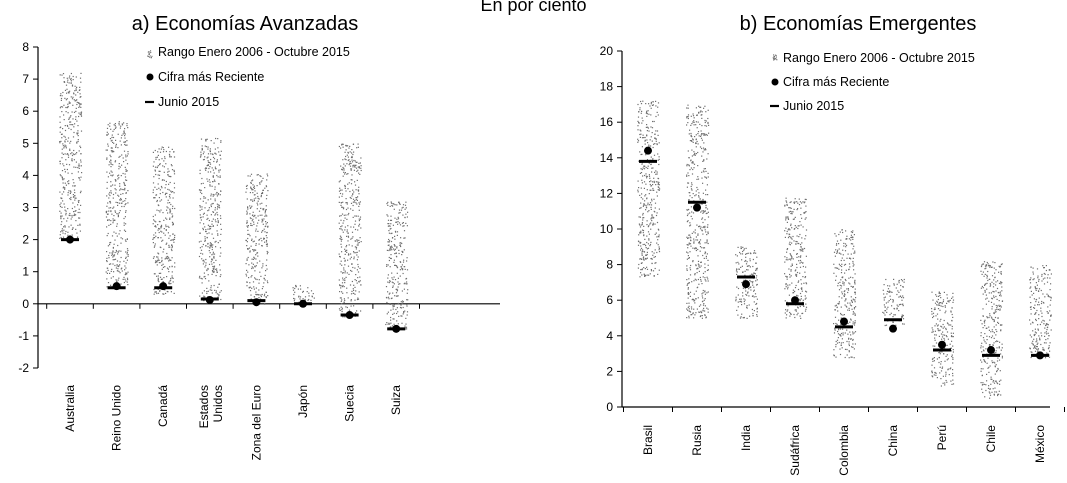 The width and height of the screenshot is (1067, 483). Describe the element at coordinates (533, 7) in the screenshot. I see `figure-subtitle: En por ciento` at that location.